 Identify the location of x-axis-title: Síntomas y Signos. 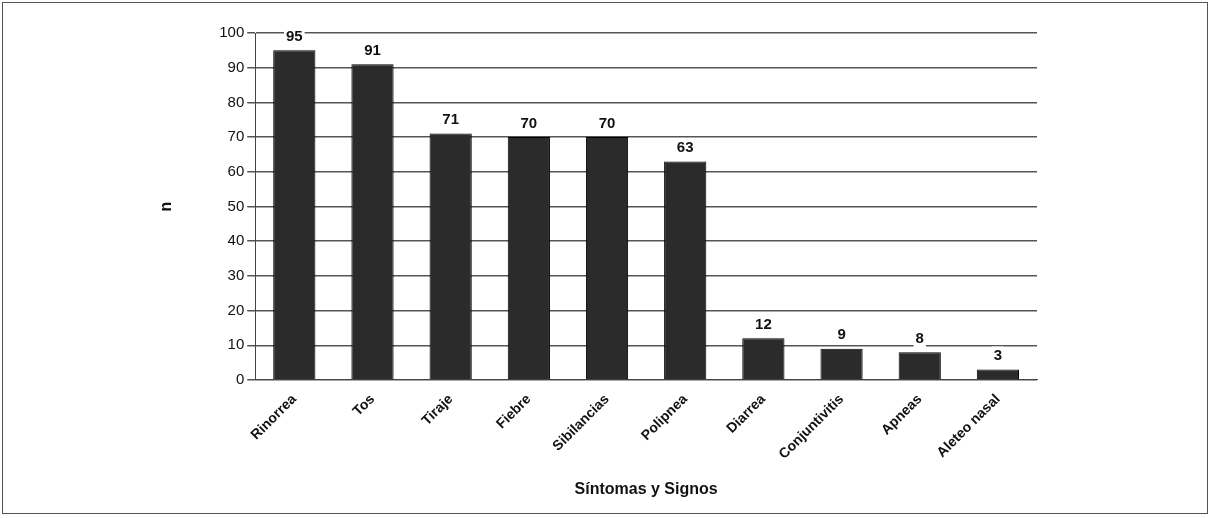
(646, 488).